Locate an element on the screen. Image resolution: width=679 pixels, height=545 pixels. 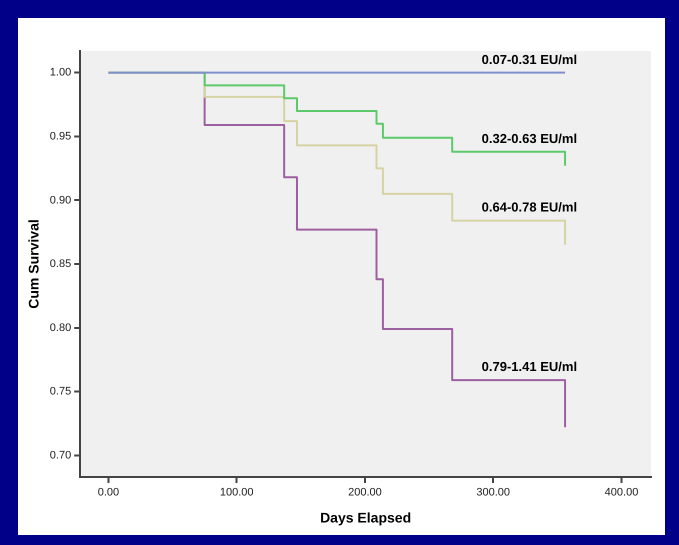
y-tick-label: 0.85 is located at coordinates (61, 264).